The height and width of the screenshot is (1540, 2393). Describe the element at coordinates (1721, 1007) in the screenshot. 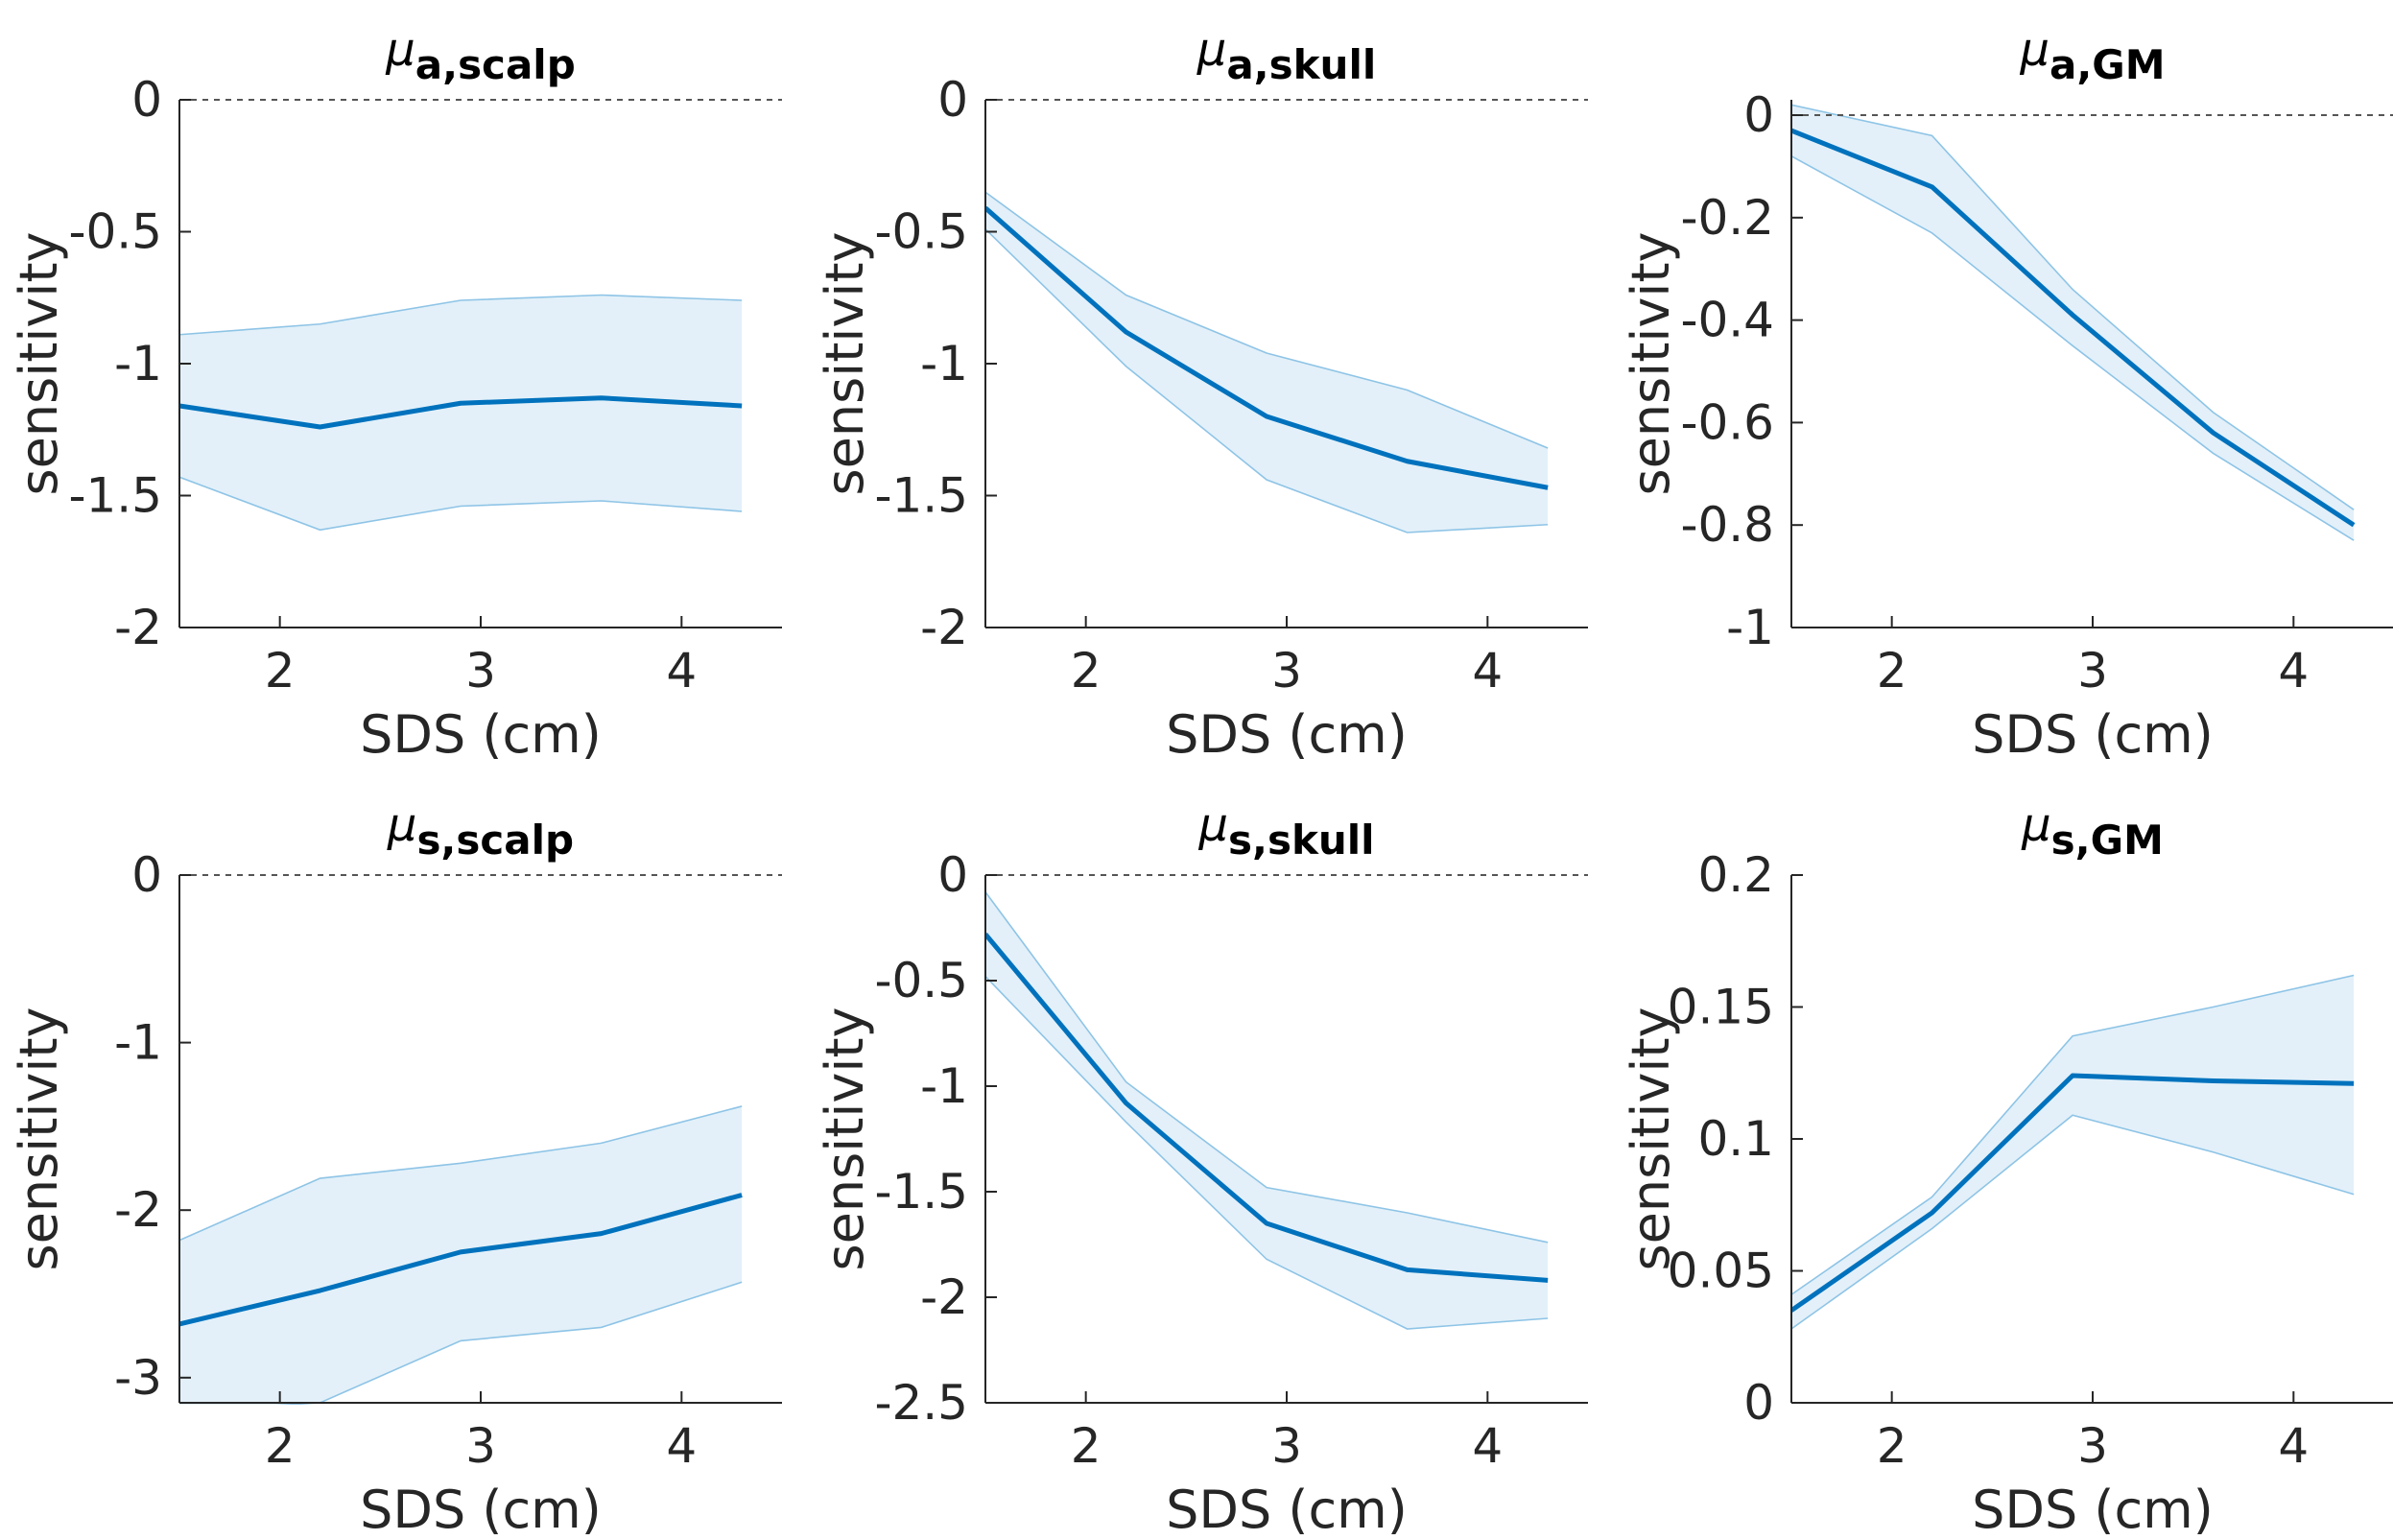

I see `y-tick-label: 0.15` at that location.